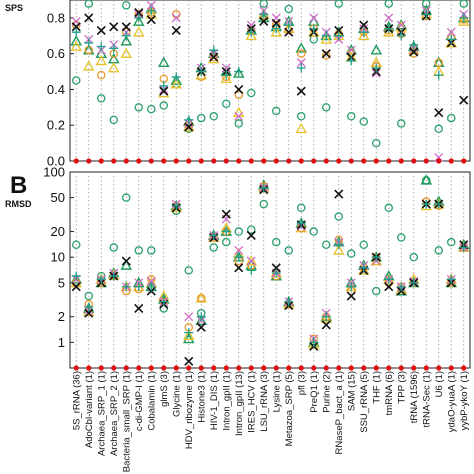 Image resolution: width=474 pixels, height=474 pixels. What do you see at coordinates (61, 316) in the screenshot?
I see `y-tick-label: 2` at bounding box center [61, 316].